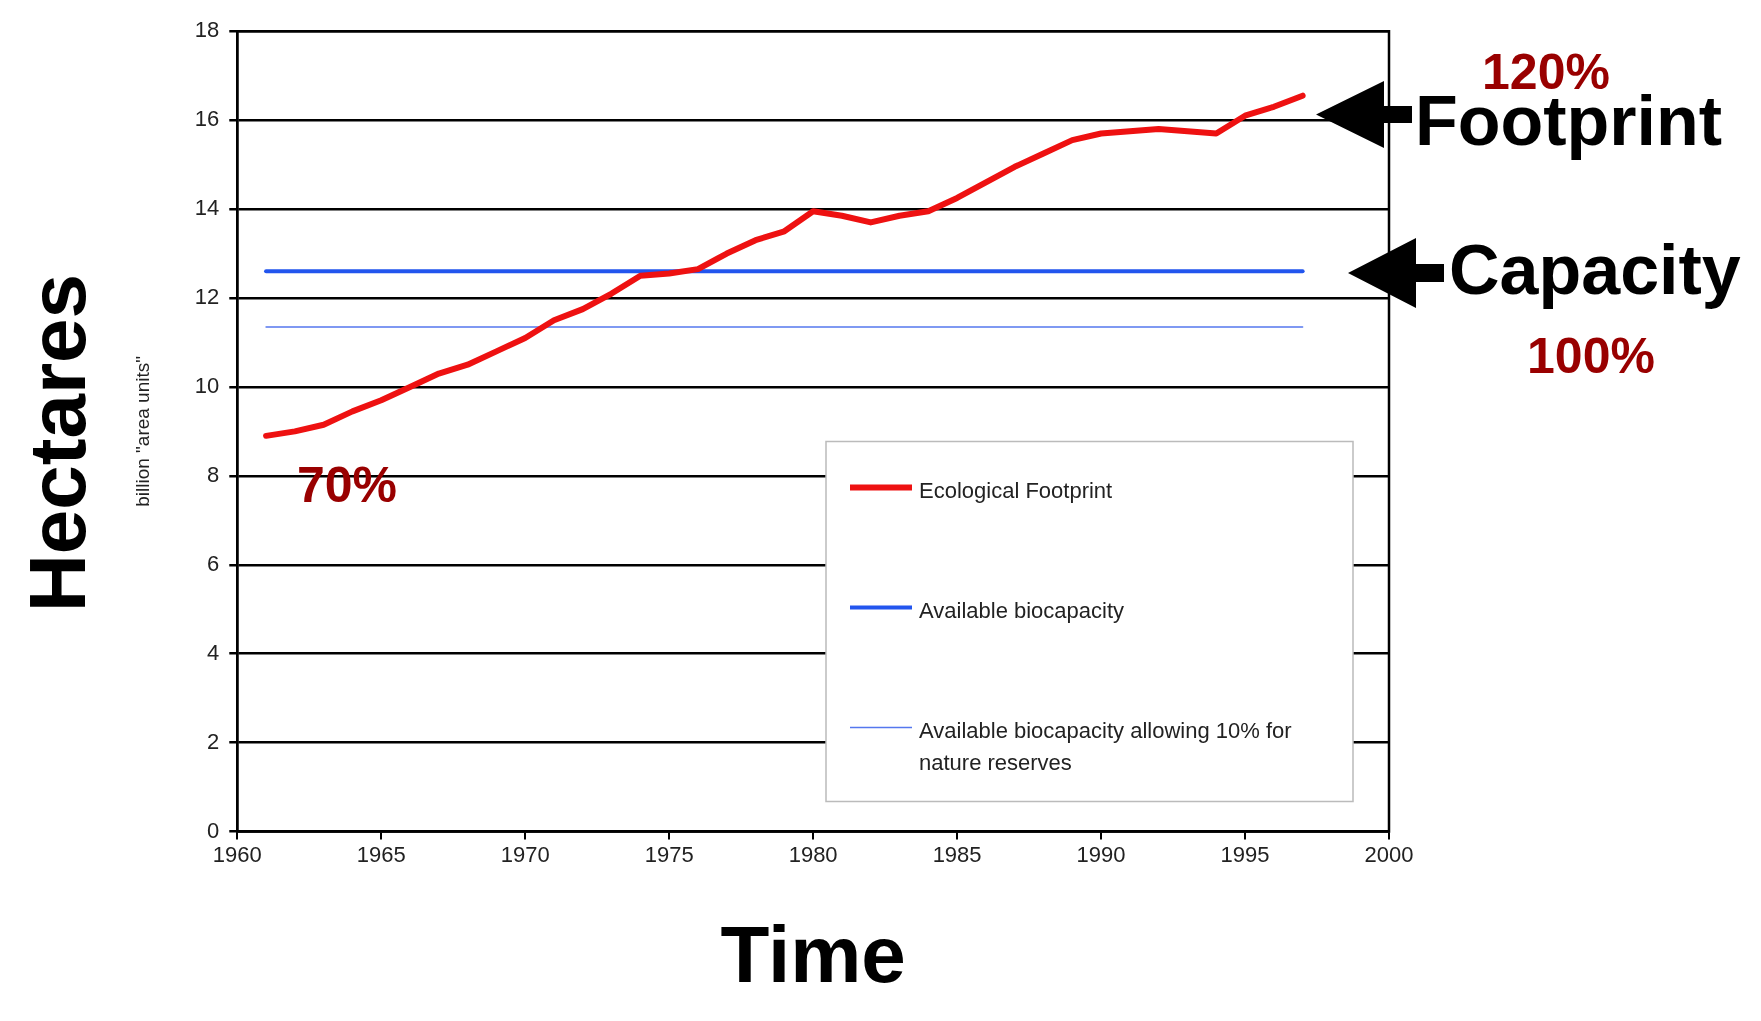 This screenshot has height=1021, width=1761. I want to click on y-tick-label: 12, so click(207, 297).